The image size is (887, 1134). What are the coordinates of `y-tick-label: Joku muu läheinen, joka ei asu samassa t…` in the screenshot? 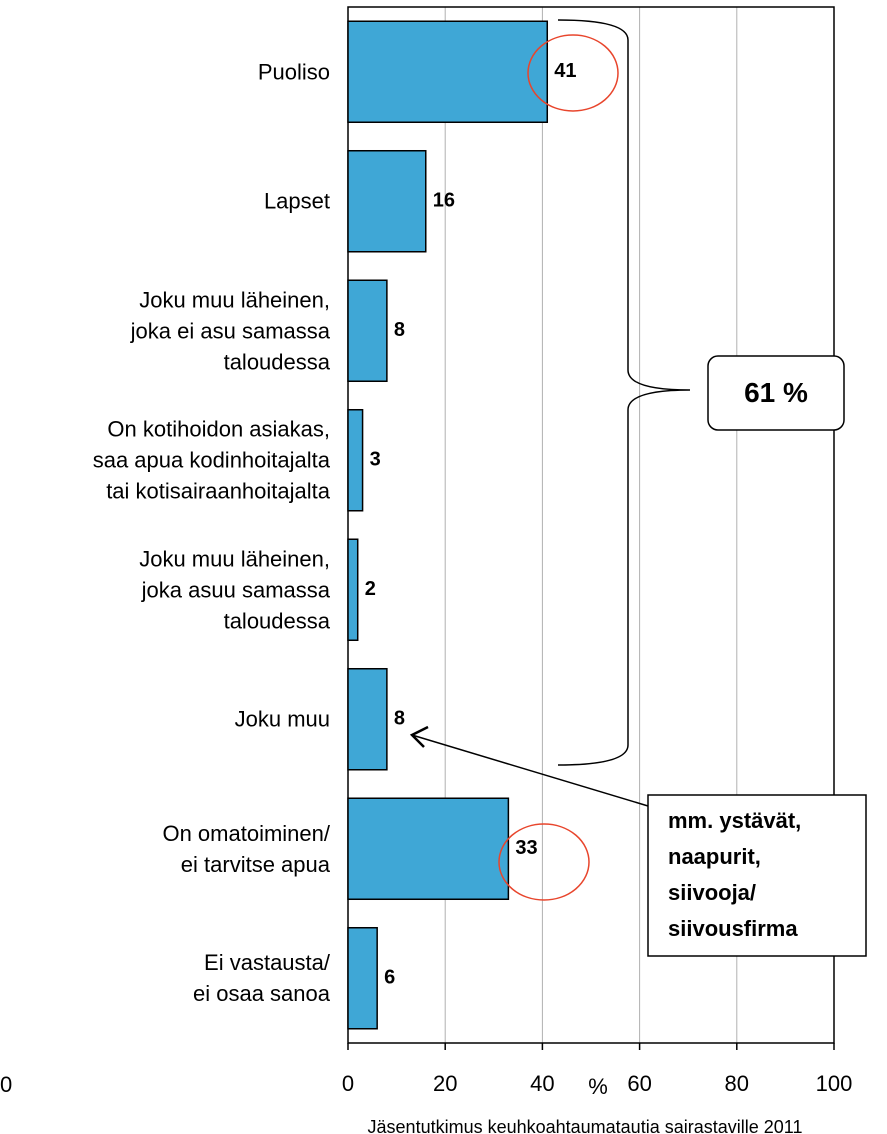 It's located at (230, 331).